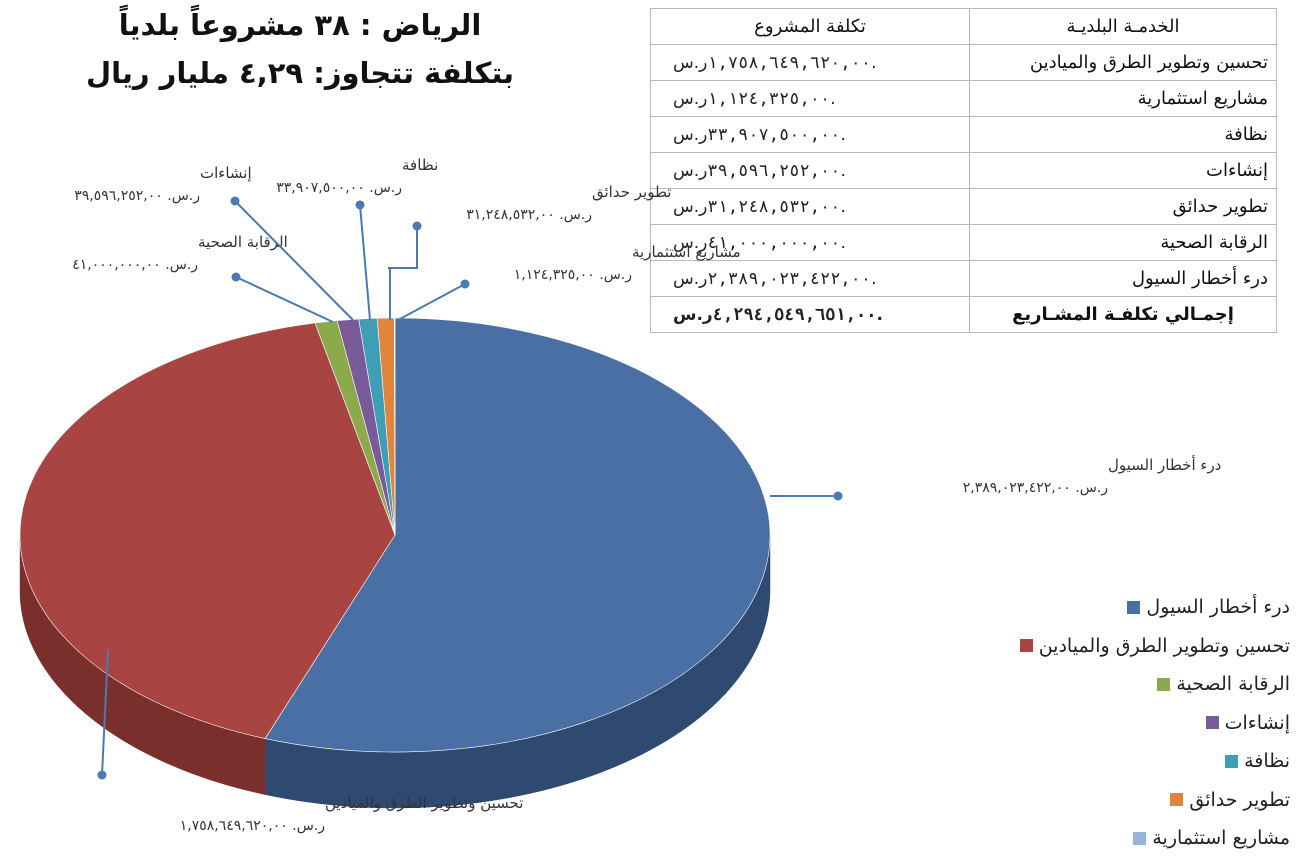 Image resolution: width=1300 pixels, height=861 pixels. I want to click on service-cell: الرقابة الصحية, so click(1123, 242).